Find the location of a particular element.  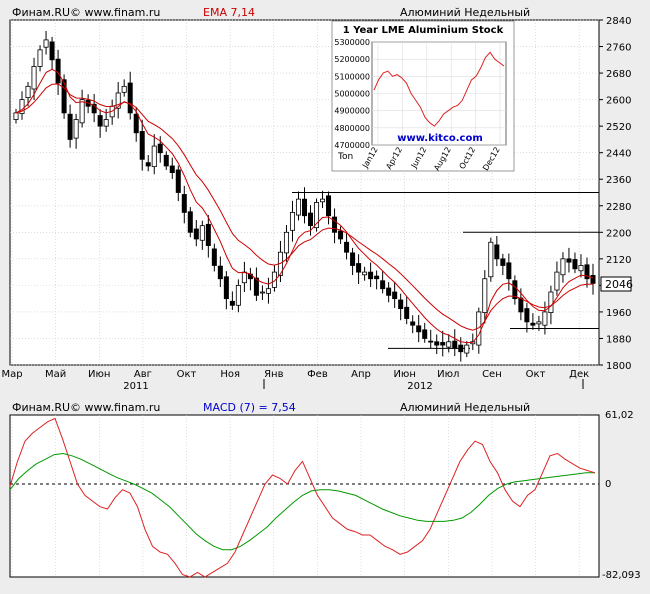

price-x-tick-label: Янв is located at coordinates (273, 374).